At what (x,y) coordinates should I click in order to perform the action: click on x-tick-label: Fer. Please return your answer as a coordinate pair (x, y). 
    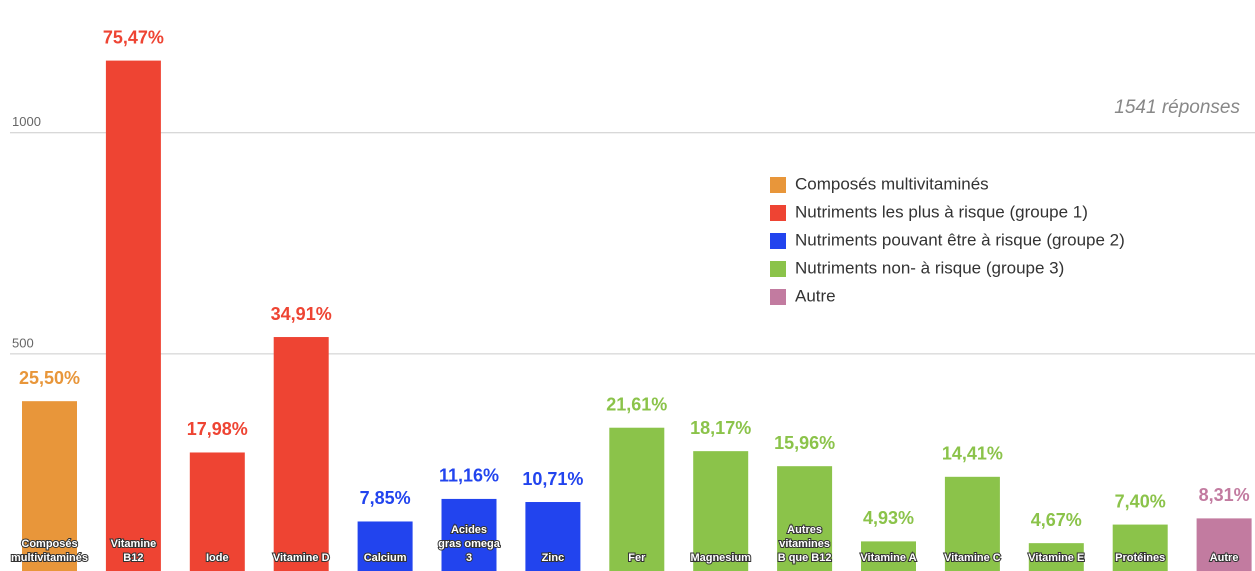
    Looking at the image, I should click on (637, 558).